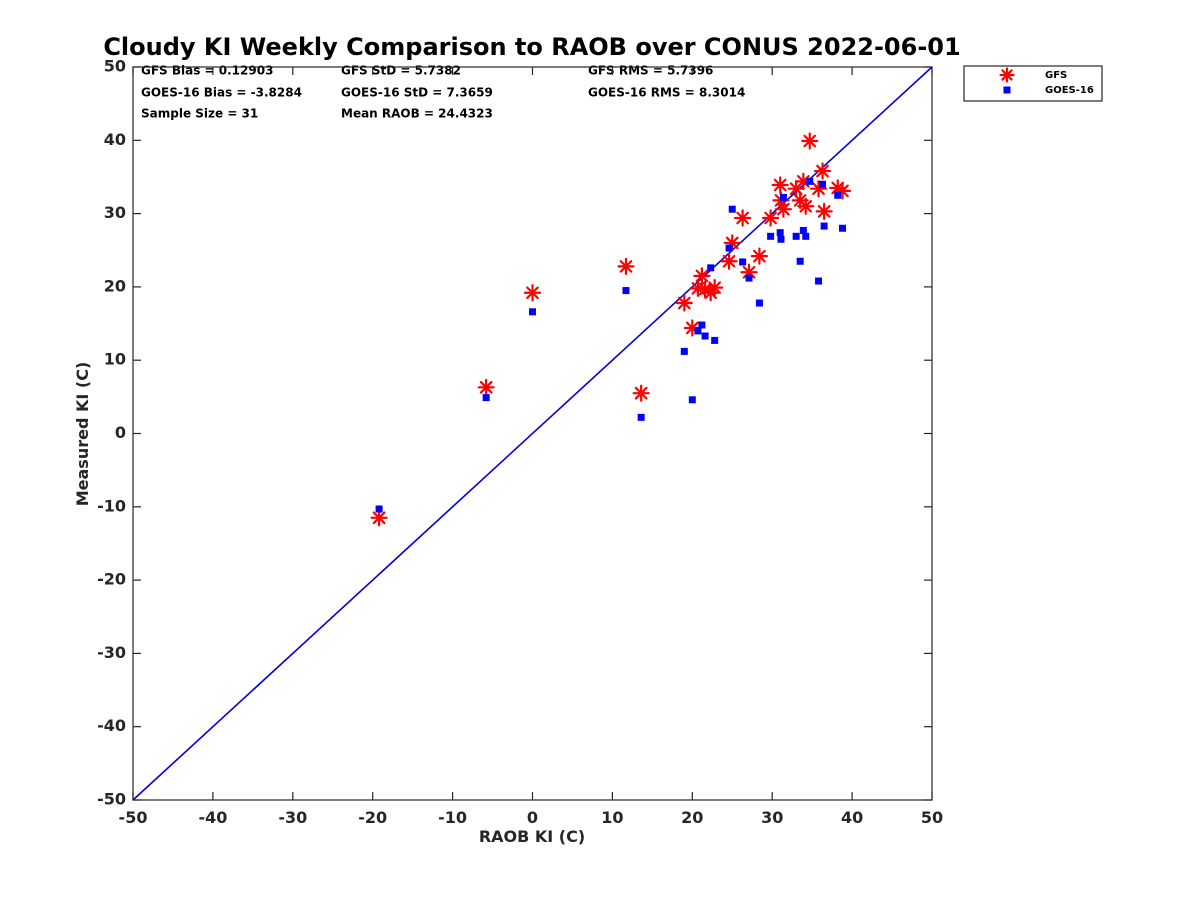 The height and width of the screenshot is (904, 1200). Describe the element at coordinates (221, 93) in the screenshot. I see `stat-text: GOES-16 Bias = -3.8284` at that location.